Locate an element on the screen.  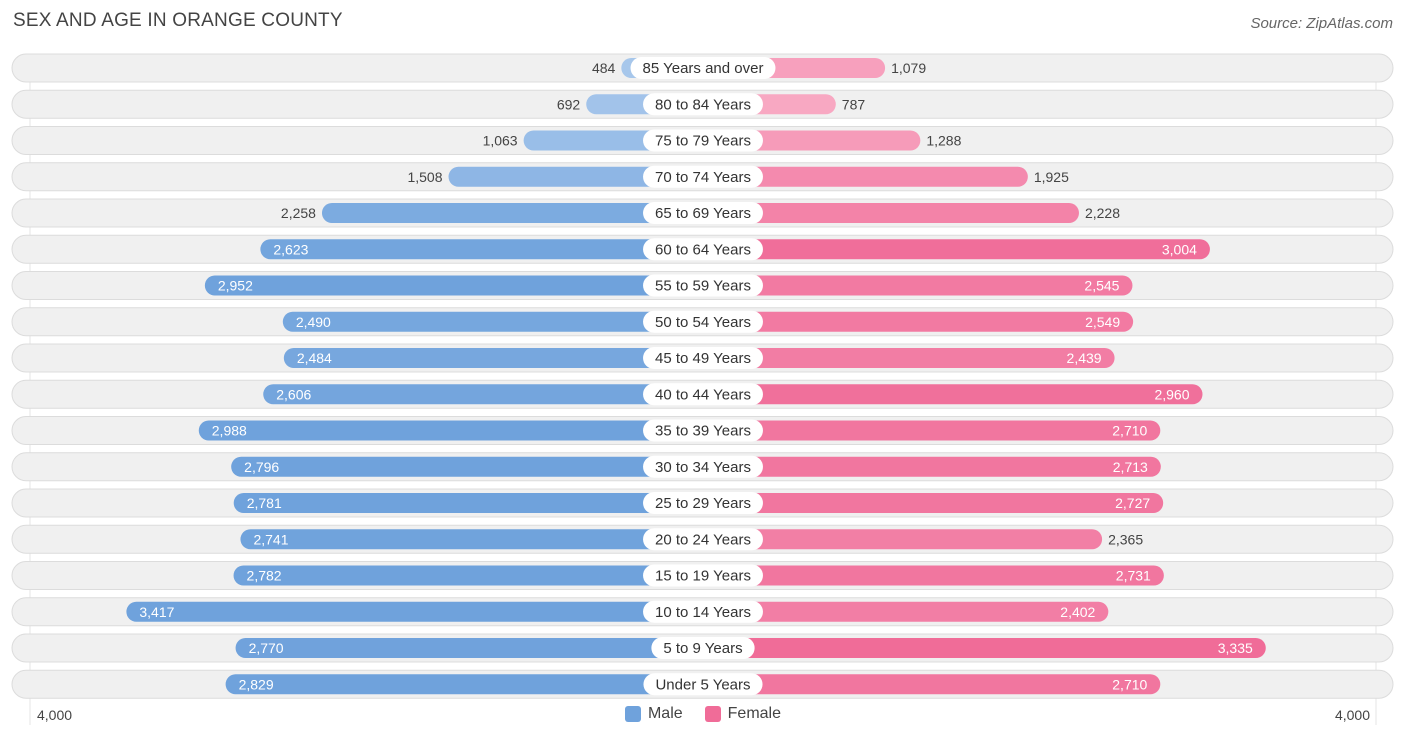
value-label-male: 2,606 is located at coordinates (293, 394).